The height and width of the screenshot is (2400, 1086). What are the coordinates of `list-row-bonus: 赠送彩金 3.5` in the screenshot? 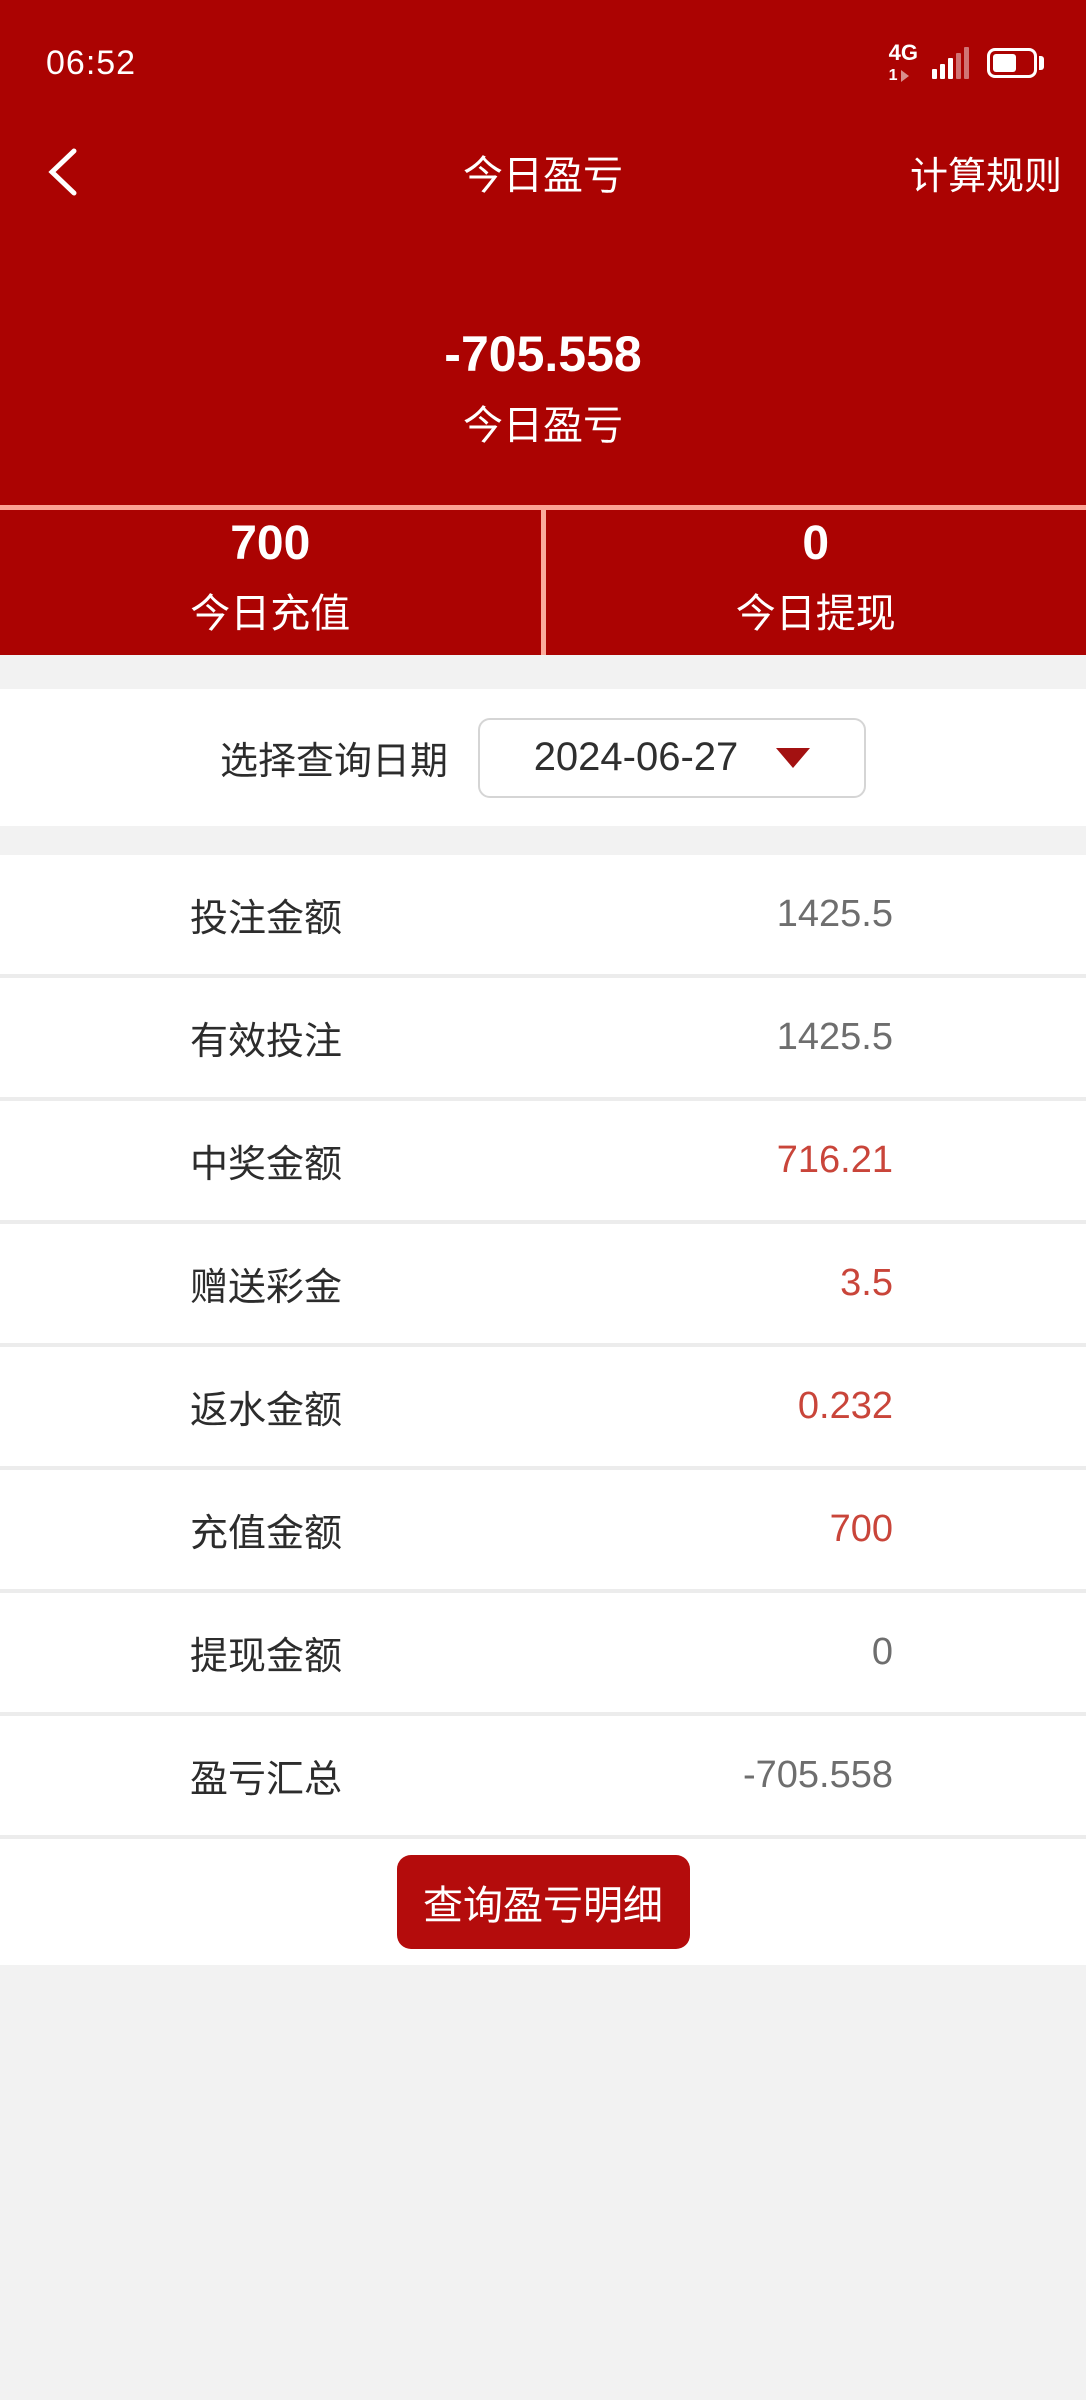 It's located at (543, 1285).